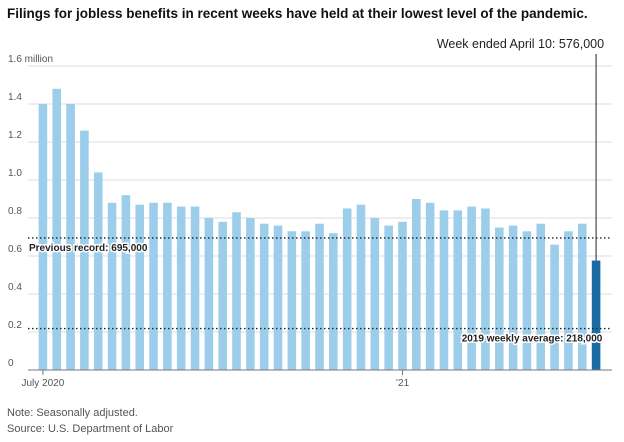 The image size is (624, 442). What do you see at coordinates (15, 249) in the screenshot?
I see `y-tick-label: 0.6` at bounding box center [15, 249].